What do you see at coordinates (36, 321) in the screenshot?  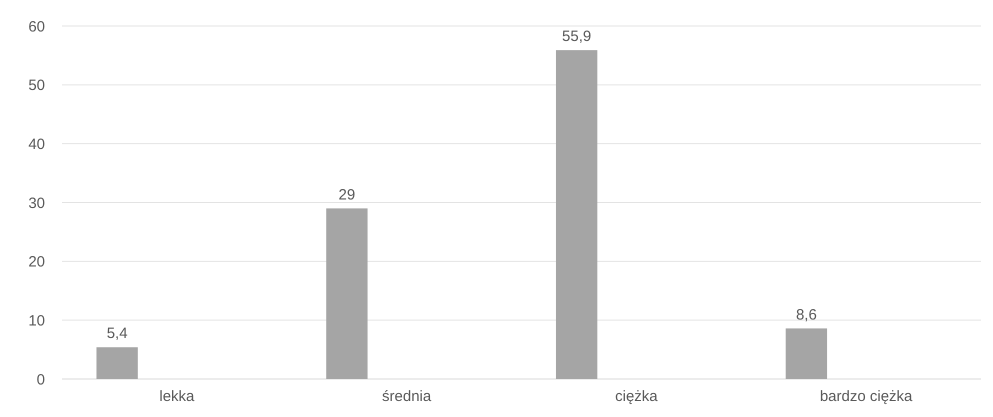 I see `y-tick-label: 10` at bounding box center [36, 321].